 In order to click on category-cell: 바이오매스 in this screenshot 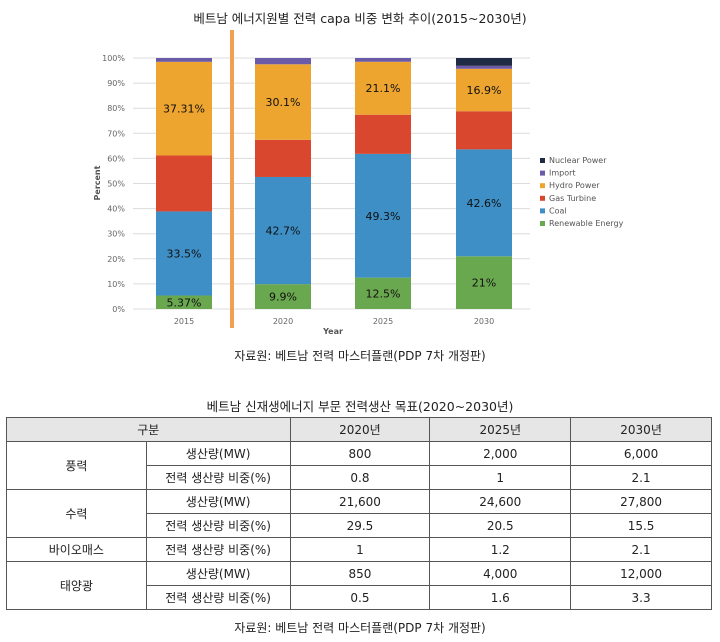, I will do `click(76, 549)`.